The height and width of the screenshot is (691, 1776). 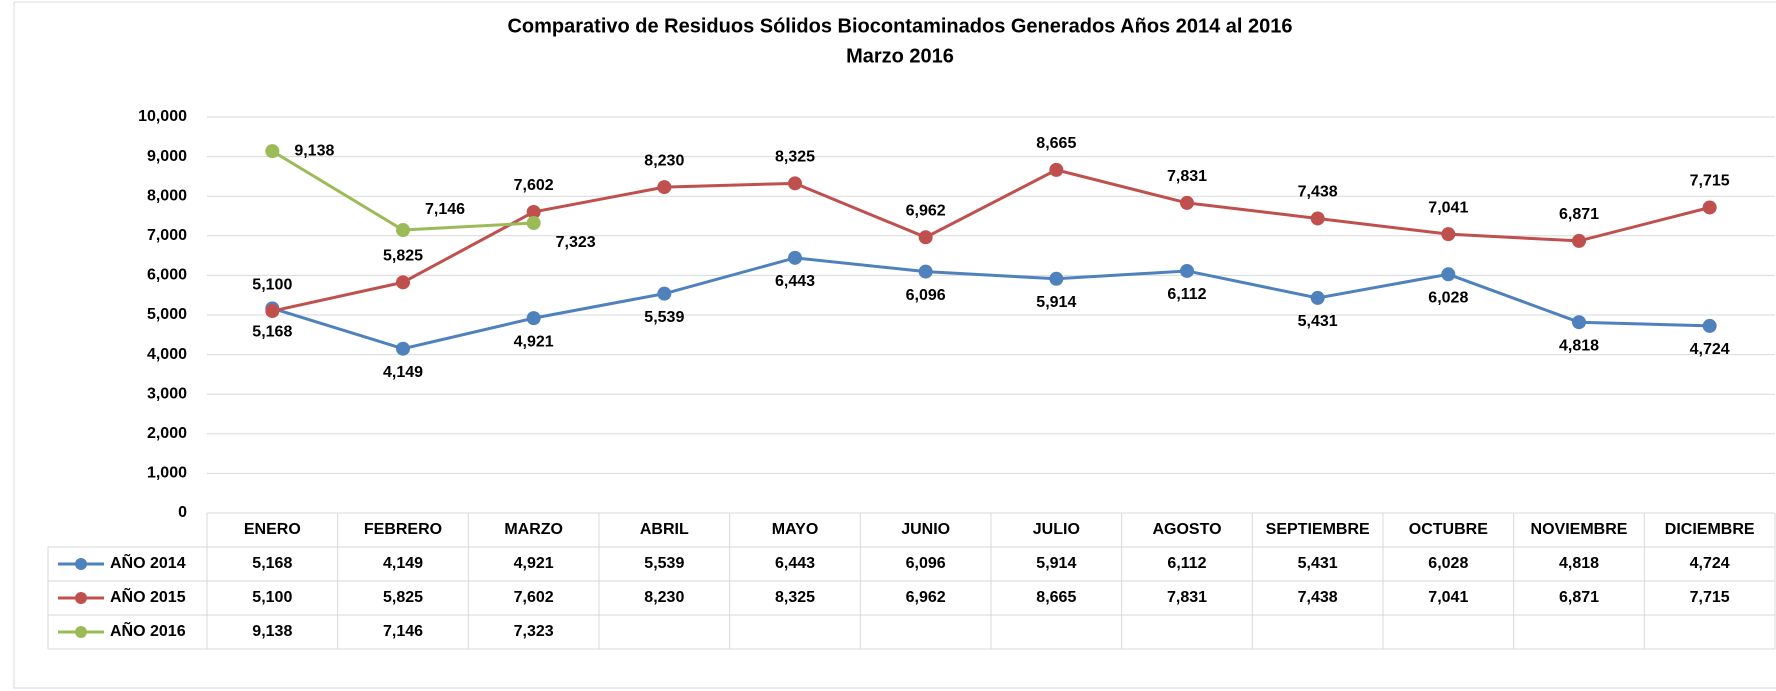 I want to click on x-tick-label: DICIEMBRE, so click(x=1710, y=529).